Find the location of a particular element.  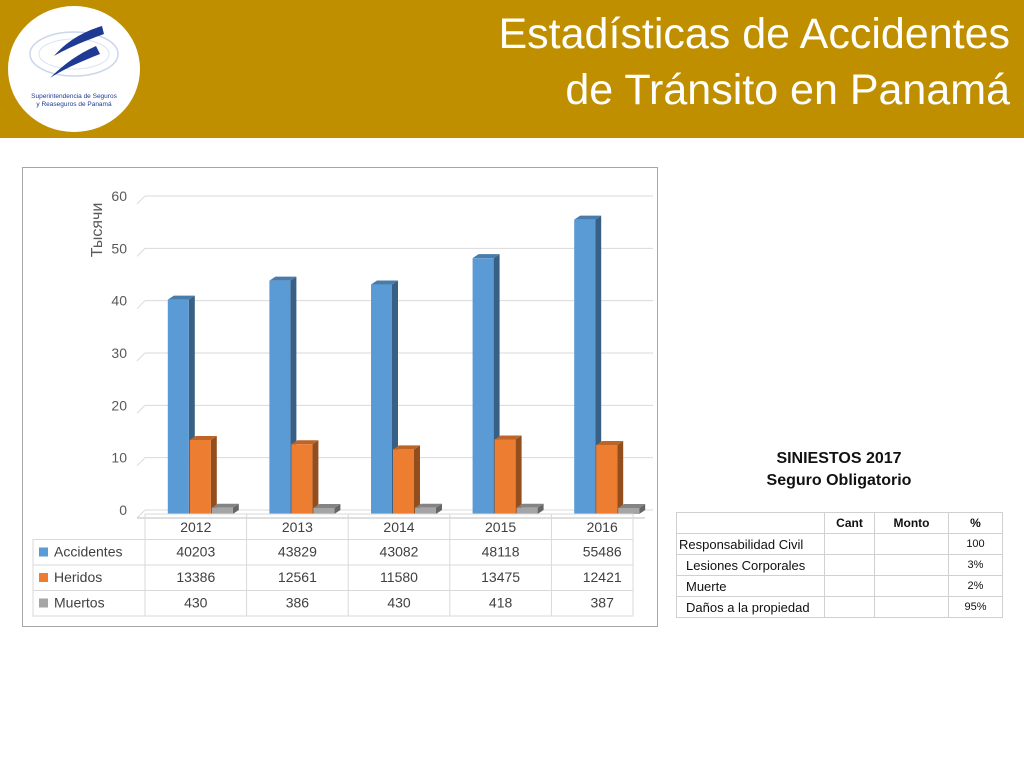

x-category-label: 2012 is located at coordinates (195, 527).